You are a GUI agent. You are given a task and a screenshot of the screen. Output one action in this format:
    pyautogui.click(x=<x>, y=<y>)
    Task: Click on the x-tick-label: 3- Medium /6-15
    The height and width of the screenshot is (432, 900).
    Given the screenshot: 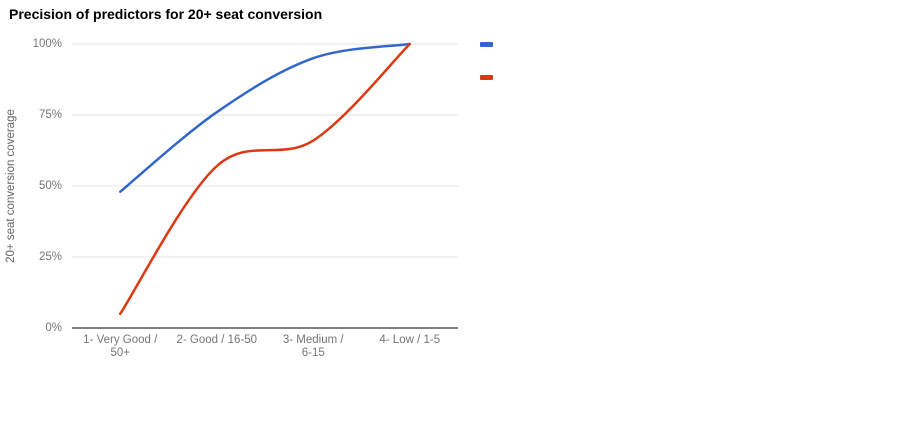 What is the action you would take?
    pyautogui.click(x=313, y=347)
    